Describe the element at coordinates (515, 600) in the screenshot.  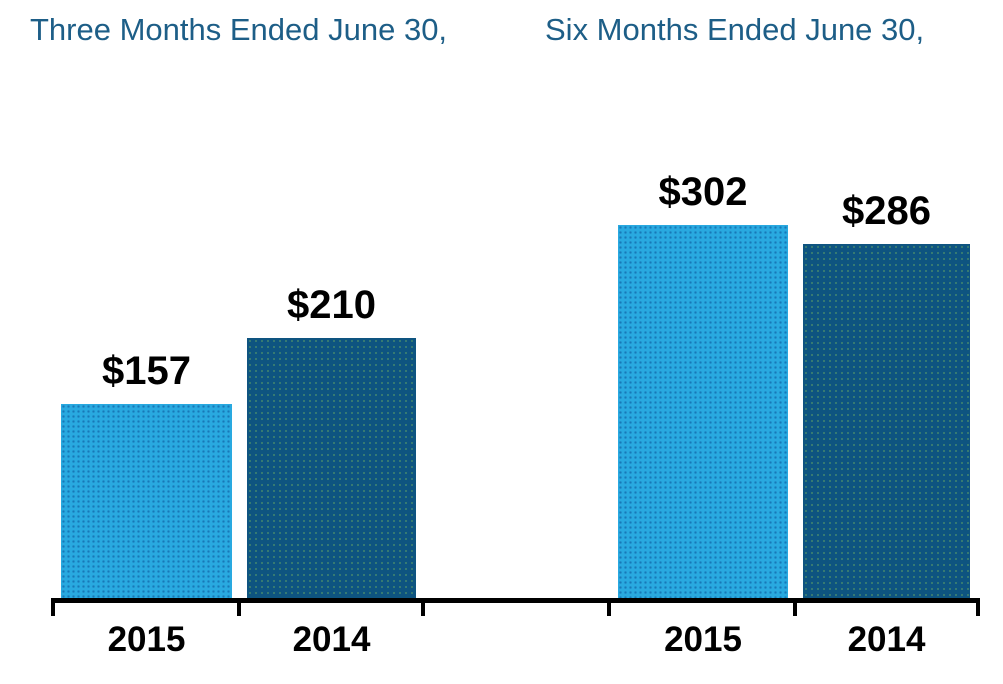
I see `x-axis-line` at that location.